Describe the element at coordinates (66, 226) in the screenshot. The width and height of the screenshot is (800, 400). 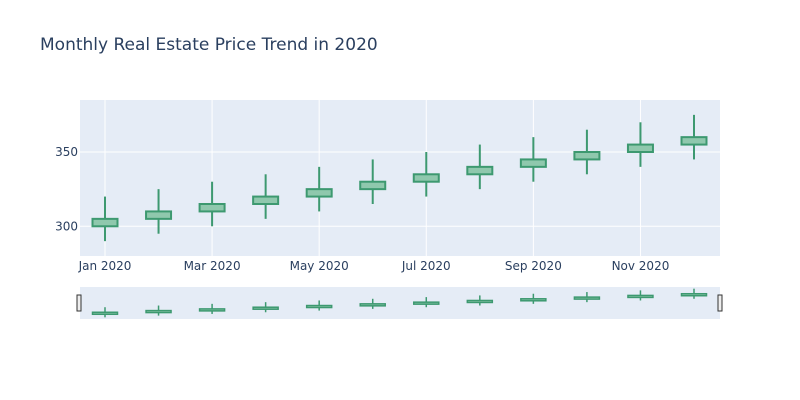
I see `y-tick-label: 300` at that location.